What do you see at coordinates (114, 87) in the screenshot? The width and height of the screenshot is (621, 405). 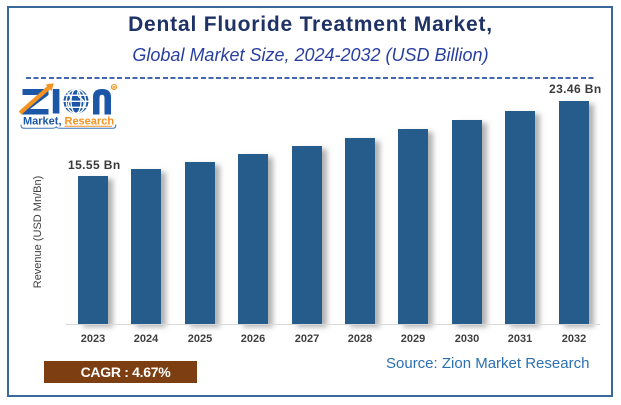 I see `svg-text: R` at bounding box center [114, 87].